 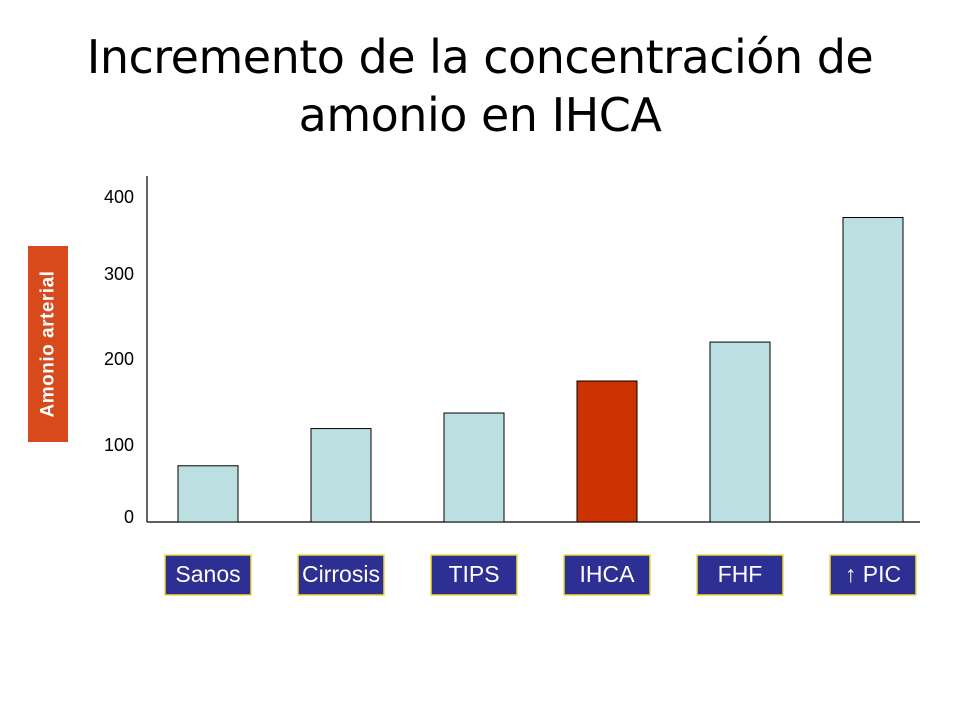 What do you see at coordinates (48, 344) in the screenshot?
I see `y-axis-label-box: Amonio arterial` at bounding box center [48, 344].